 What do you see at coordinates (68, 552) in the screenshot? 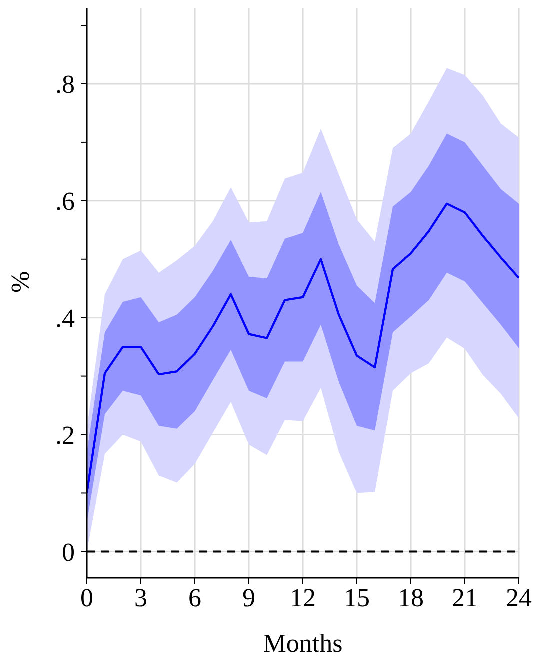
I see `y-tick-label: 0` at bounding box center [68, 552].